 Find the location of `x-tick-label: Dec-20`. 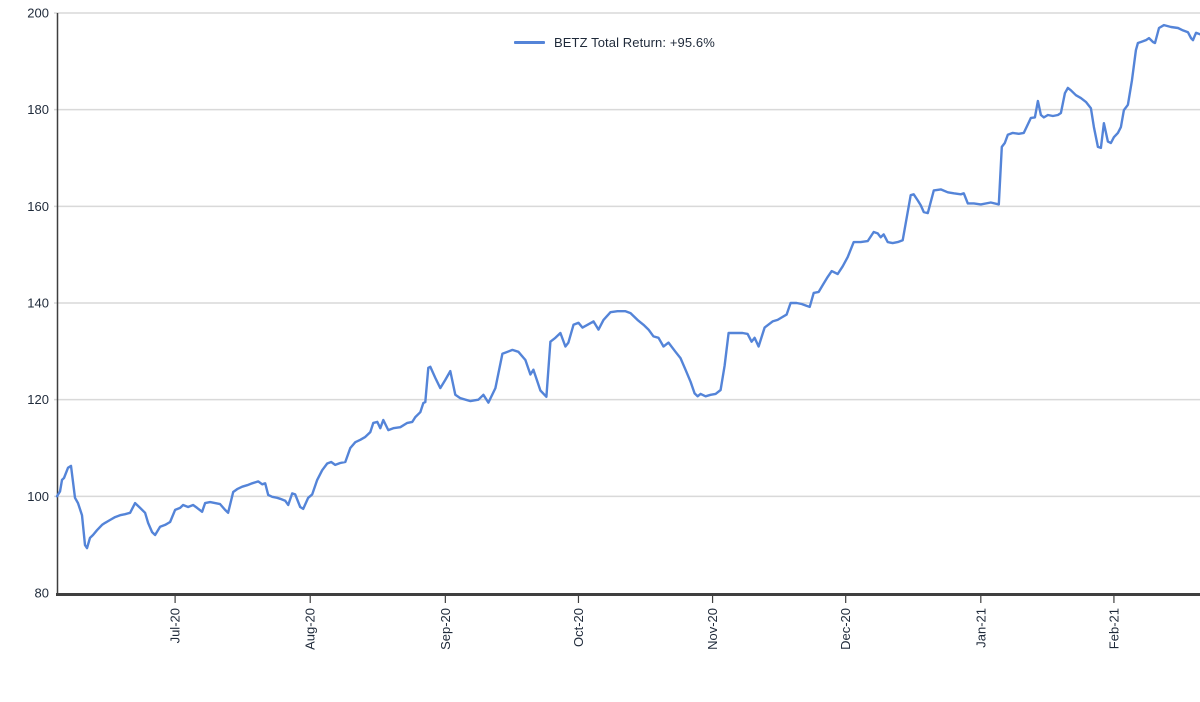

x-tick-label: Dec-20 is located at coordinates (845, 629).